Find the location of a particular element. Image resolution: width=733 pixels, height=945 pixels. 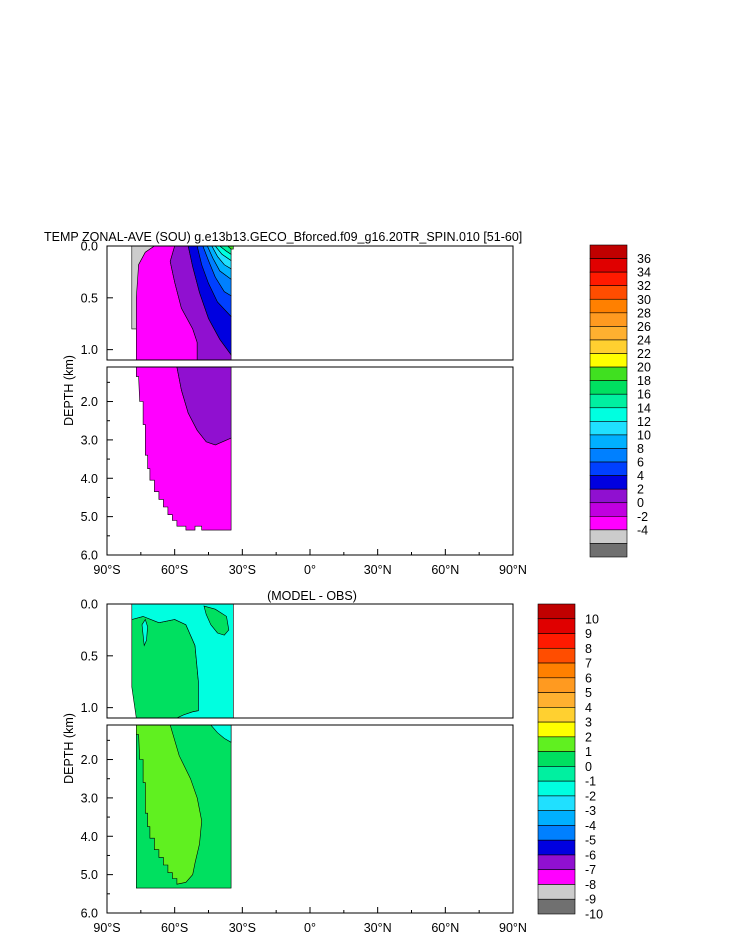

colorbar-label: 22 is located at coordinates (644, 354).